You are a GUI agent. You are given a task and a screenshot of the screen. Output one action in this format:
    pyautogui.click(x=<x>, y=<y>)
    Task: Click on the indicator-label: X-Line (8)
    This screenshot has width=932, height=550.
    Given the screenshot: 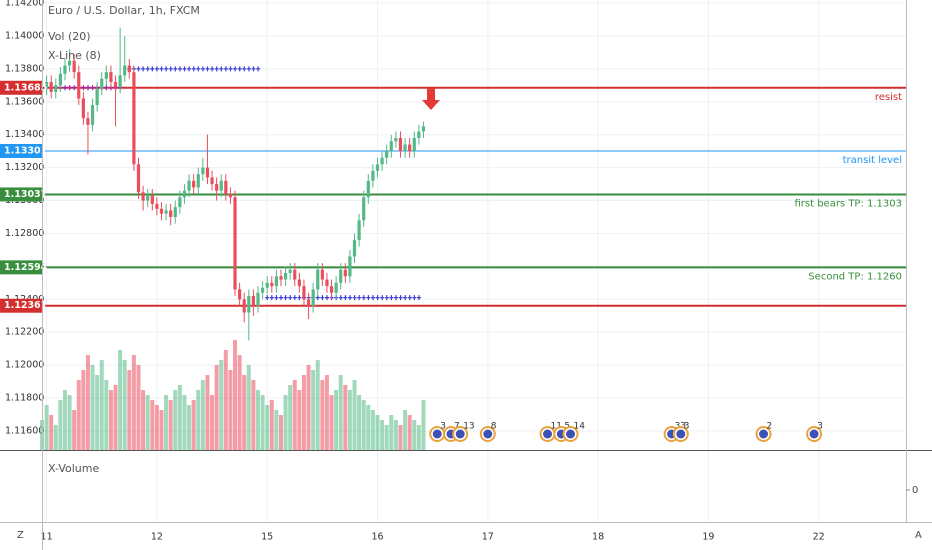 What is the action you would take?
    pyautogui.click(x=74, y=55)
    